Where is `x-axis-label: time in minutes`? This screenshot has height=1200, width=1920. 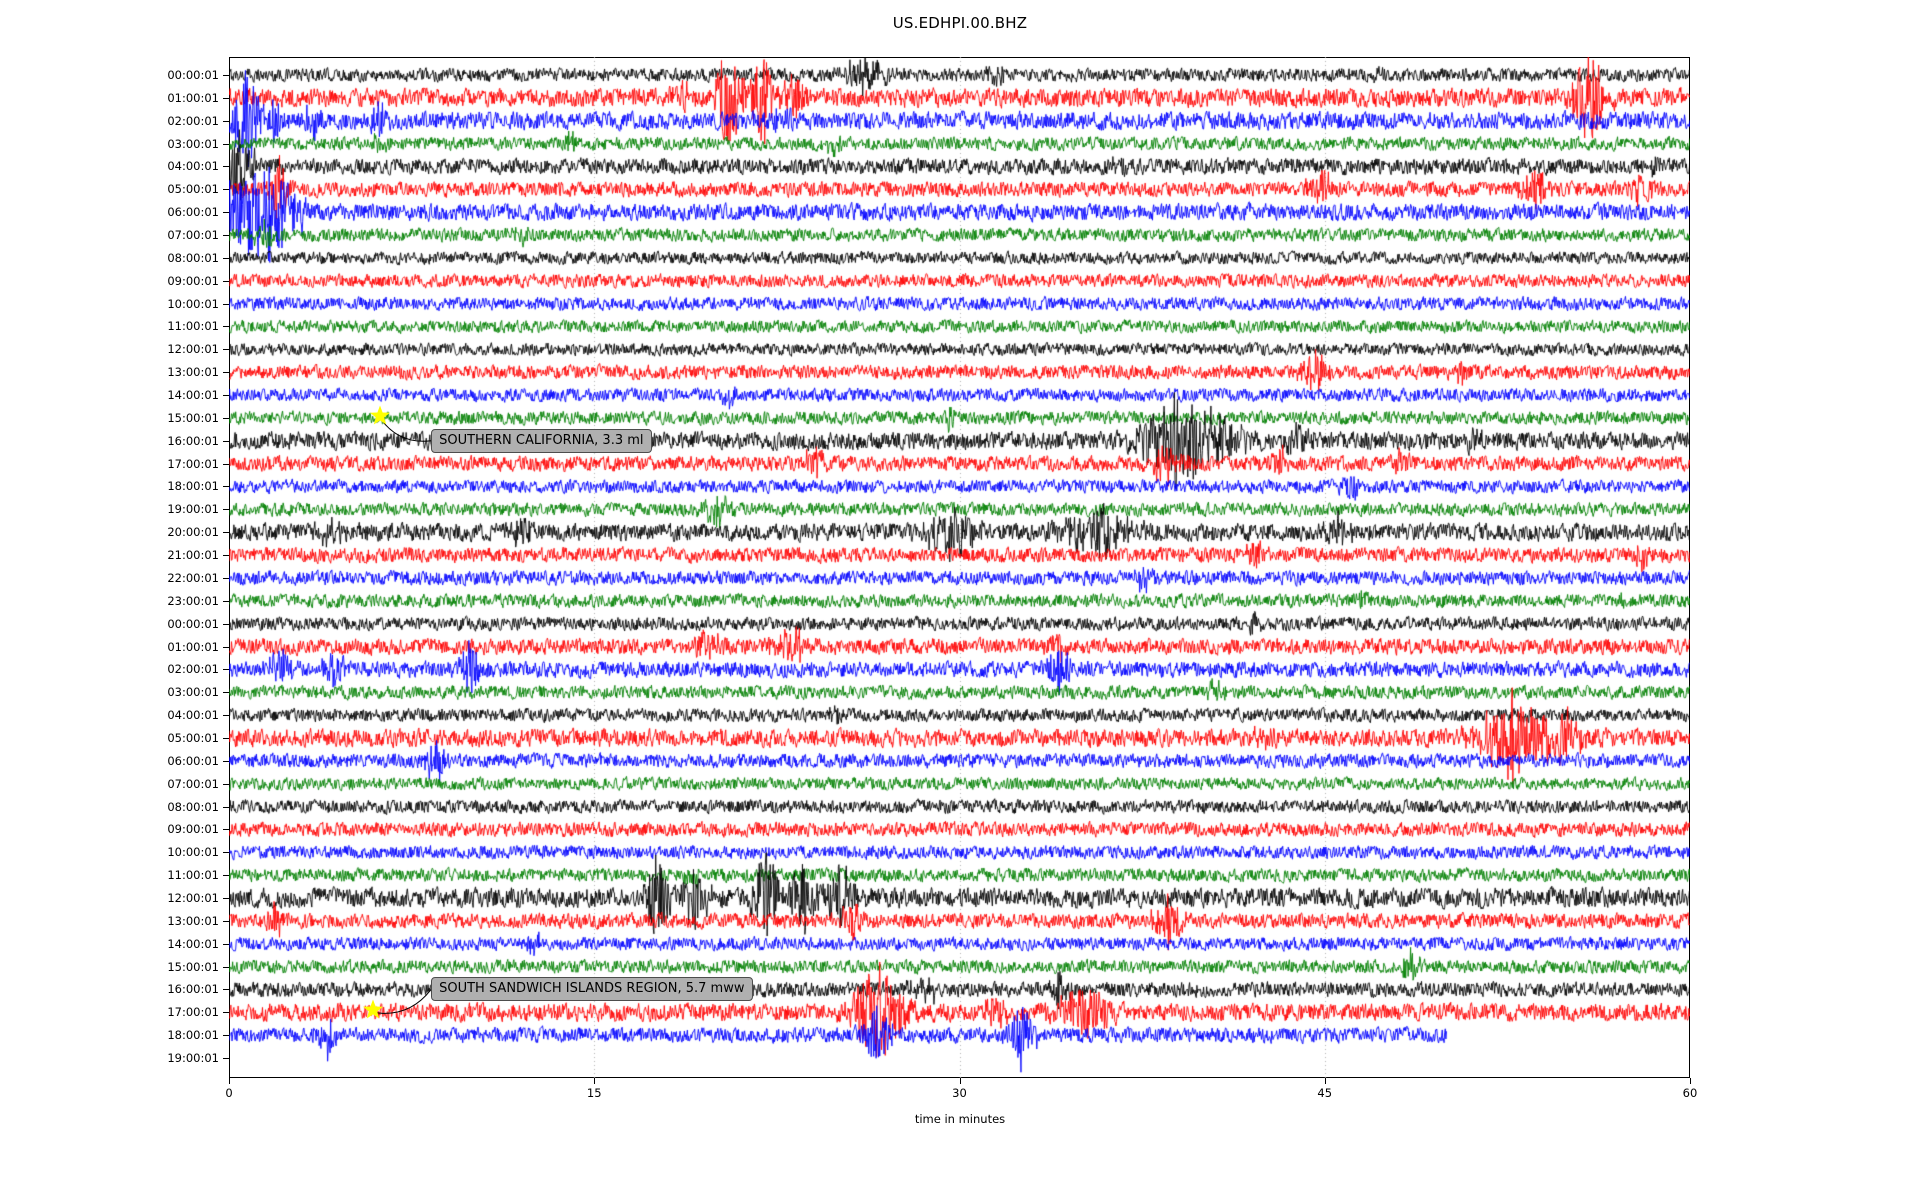 x-axis-label: time in minutes is located at coordinates (960, 1119).